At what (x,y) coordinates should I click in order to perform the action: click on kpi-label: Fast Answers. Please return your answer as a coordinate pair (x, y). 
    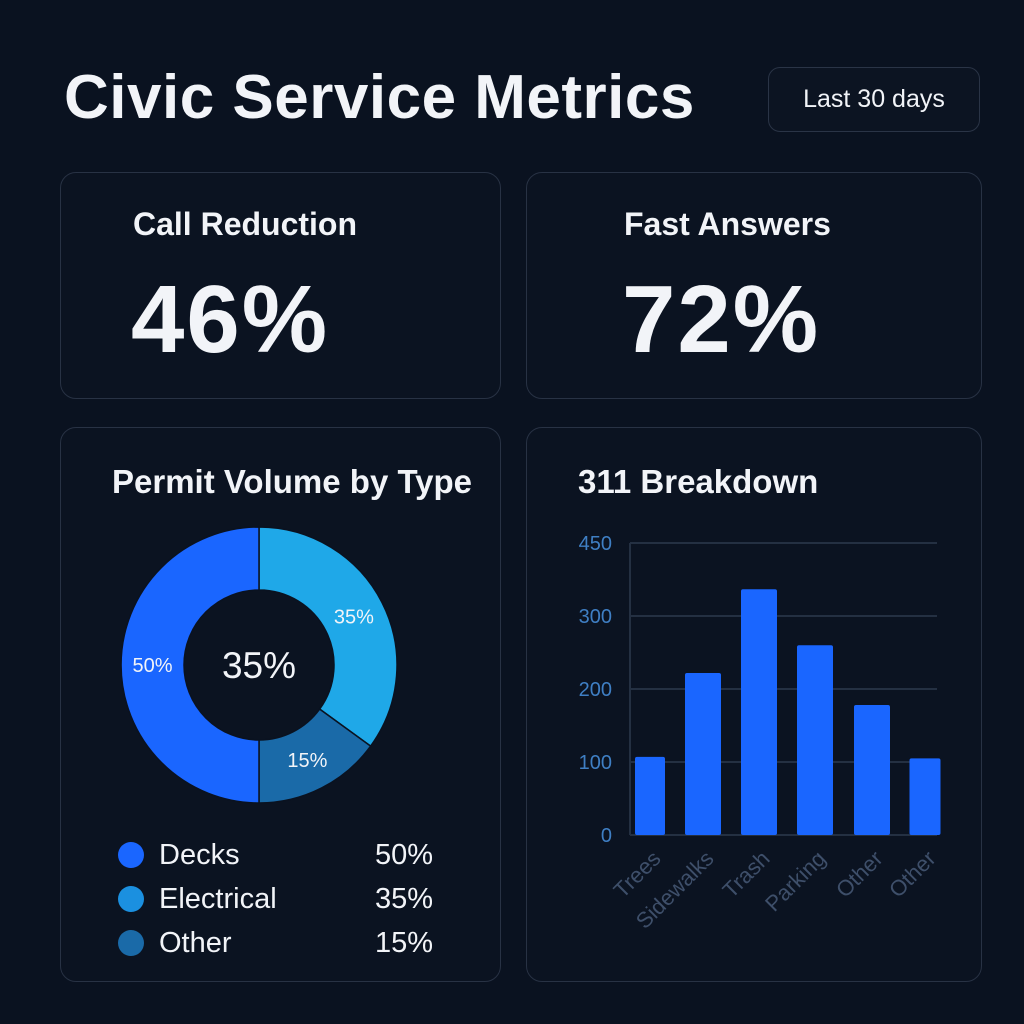
    Looking at the image, I should click on (727, 224).